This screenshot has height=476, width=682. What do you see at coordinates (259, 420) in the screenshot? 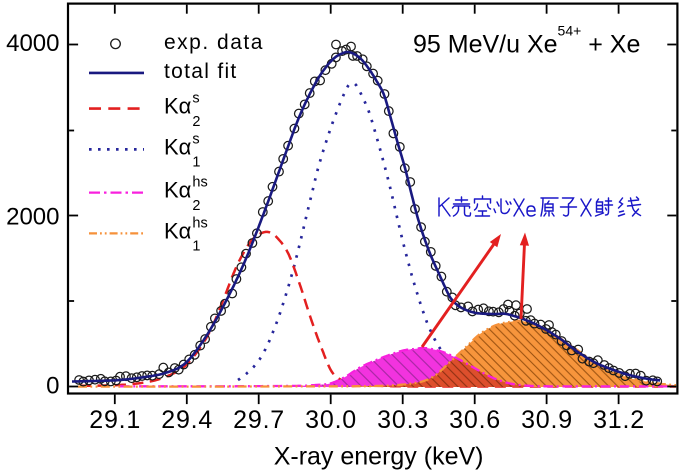
I see `svg-text: 29.7` at bounding box center [259, 420].